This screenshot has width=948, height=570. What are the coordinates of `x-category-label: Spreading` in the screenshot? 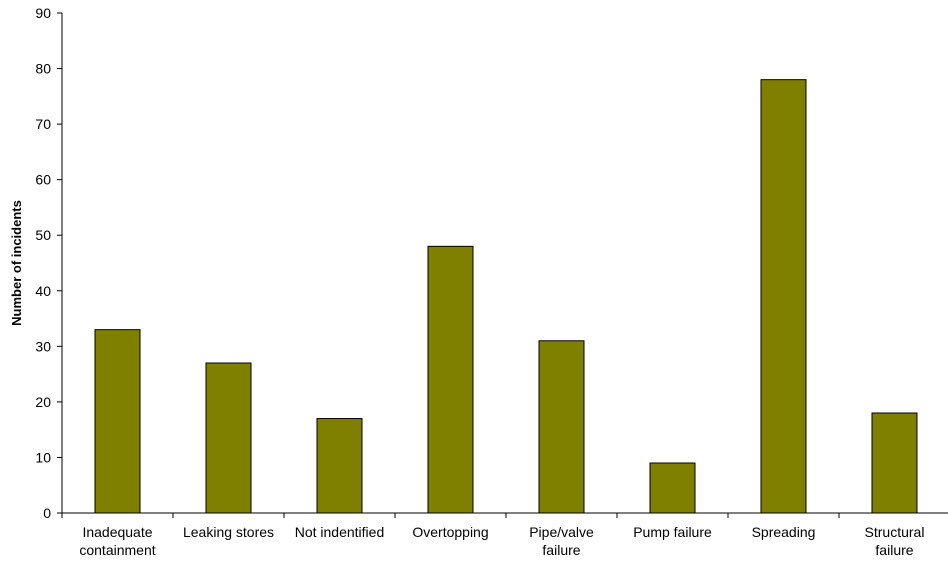 It's located at (784, 532).